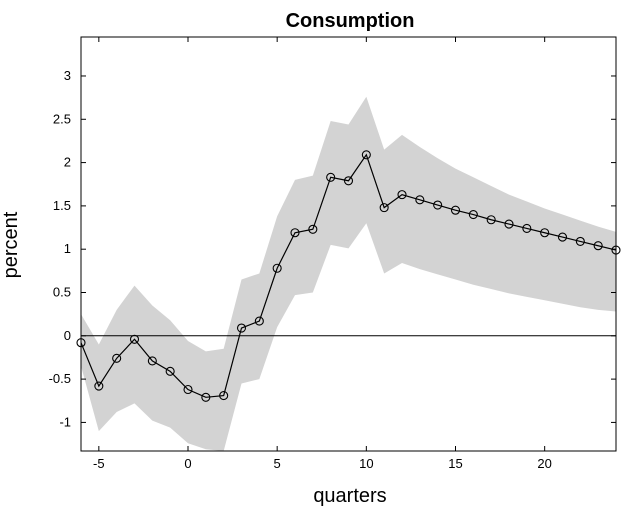 Image resolution: width=621 pixels, height=512 pixels. Describe the element at coordinates (67, 75) in the screenshot. I see `y-tick-label: 3` at that location.